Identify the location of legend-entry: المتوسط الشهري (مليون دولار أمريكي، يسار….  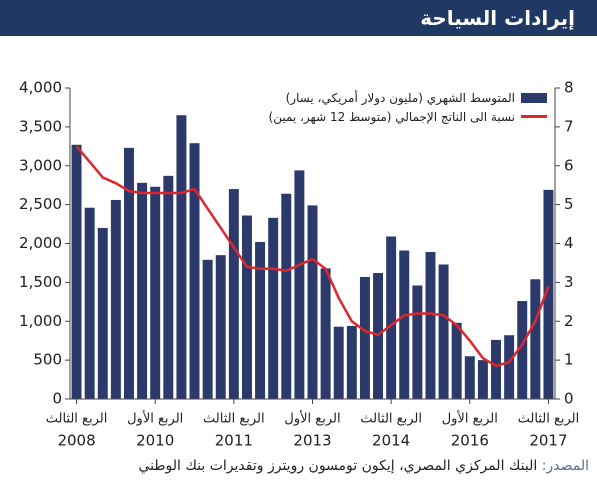
(408, 97).